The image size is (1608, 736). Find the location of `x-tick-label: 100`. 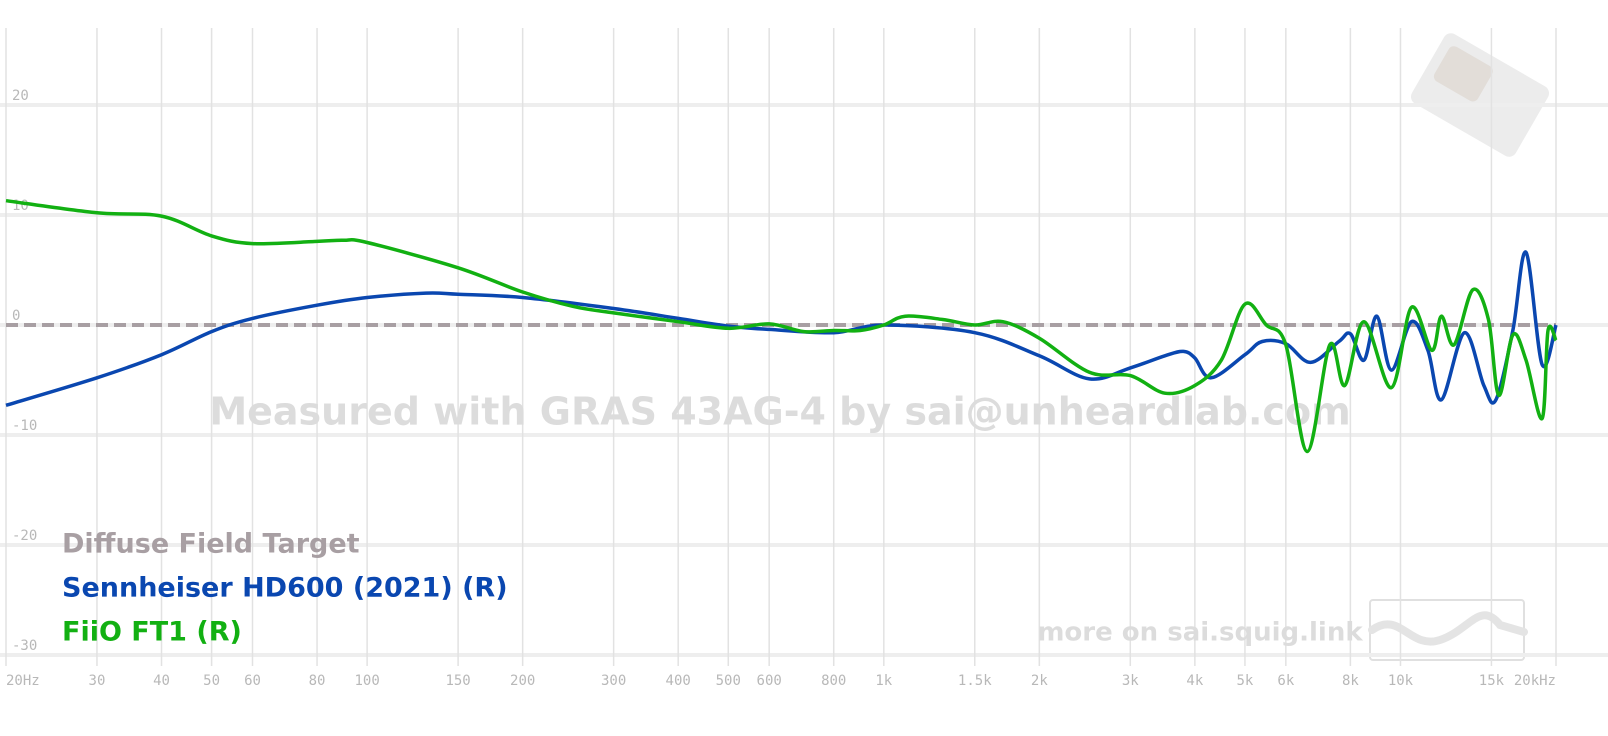

x-tick-label: 100 is located at coordinates (366, 681).